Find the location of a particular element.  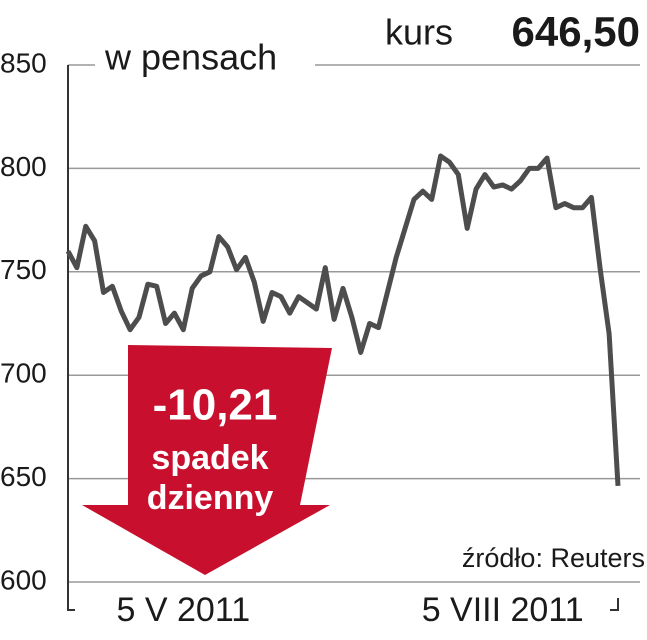

x-tick-label: 5 V 2011 is located at coordinates (184, 610).